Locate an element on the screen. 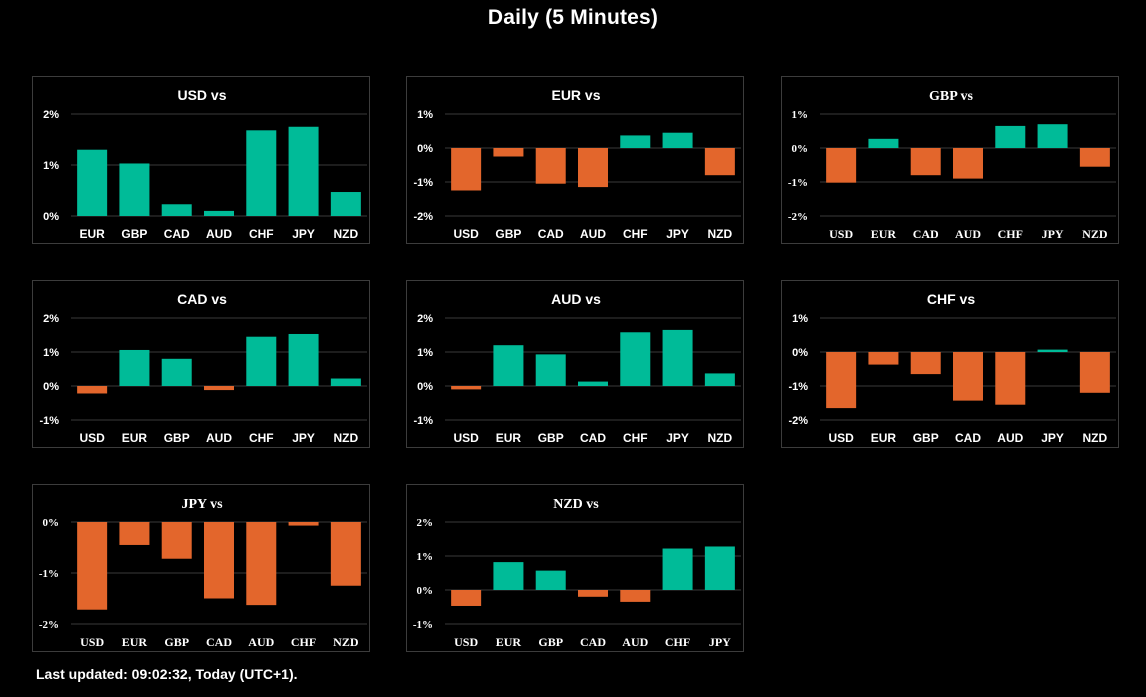 Image resolution: width=1146 pixels, height=697 pixels. chart-title: GBP vs is located at coordinates (951, 96).